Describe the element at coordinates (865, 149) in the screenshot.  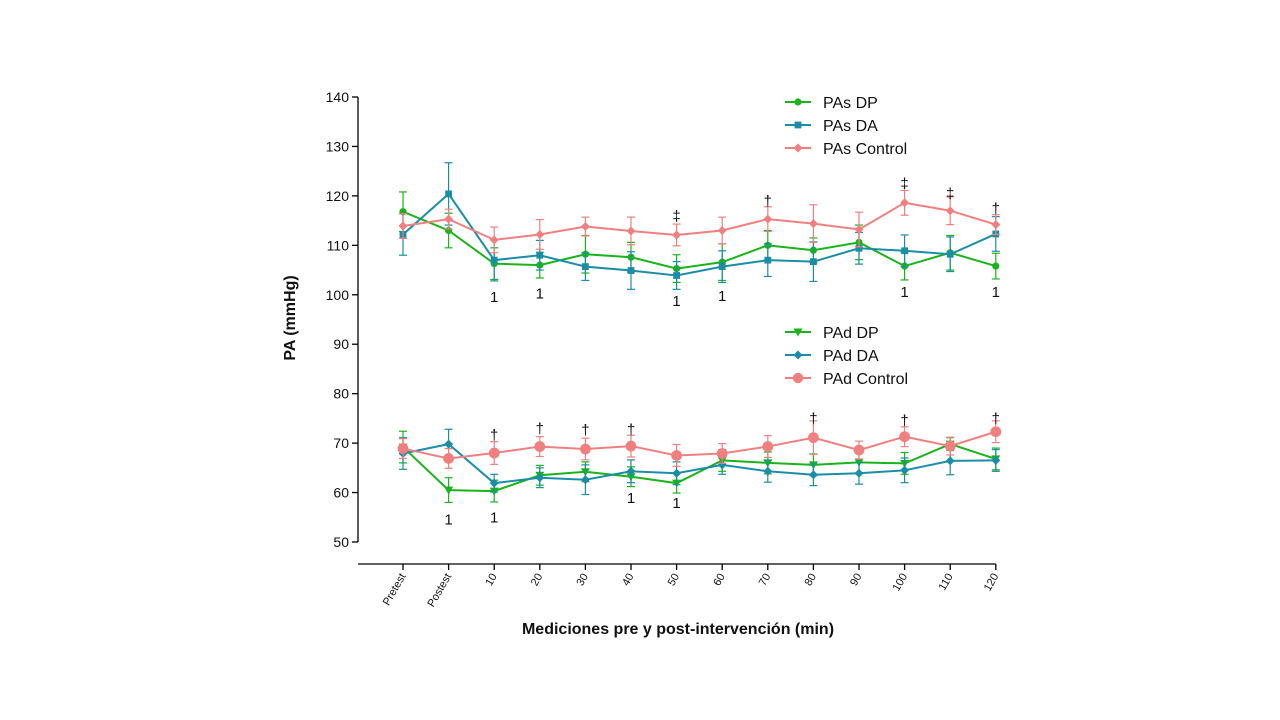
I see `legend-label: PAs Control` at that location.